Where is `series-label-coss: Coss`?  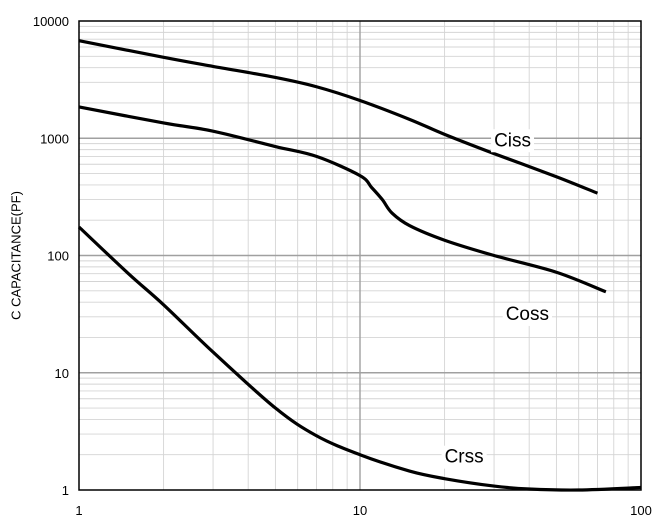 series-label-coss: Coss is located at coordinates (527, 314).